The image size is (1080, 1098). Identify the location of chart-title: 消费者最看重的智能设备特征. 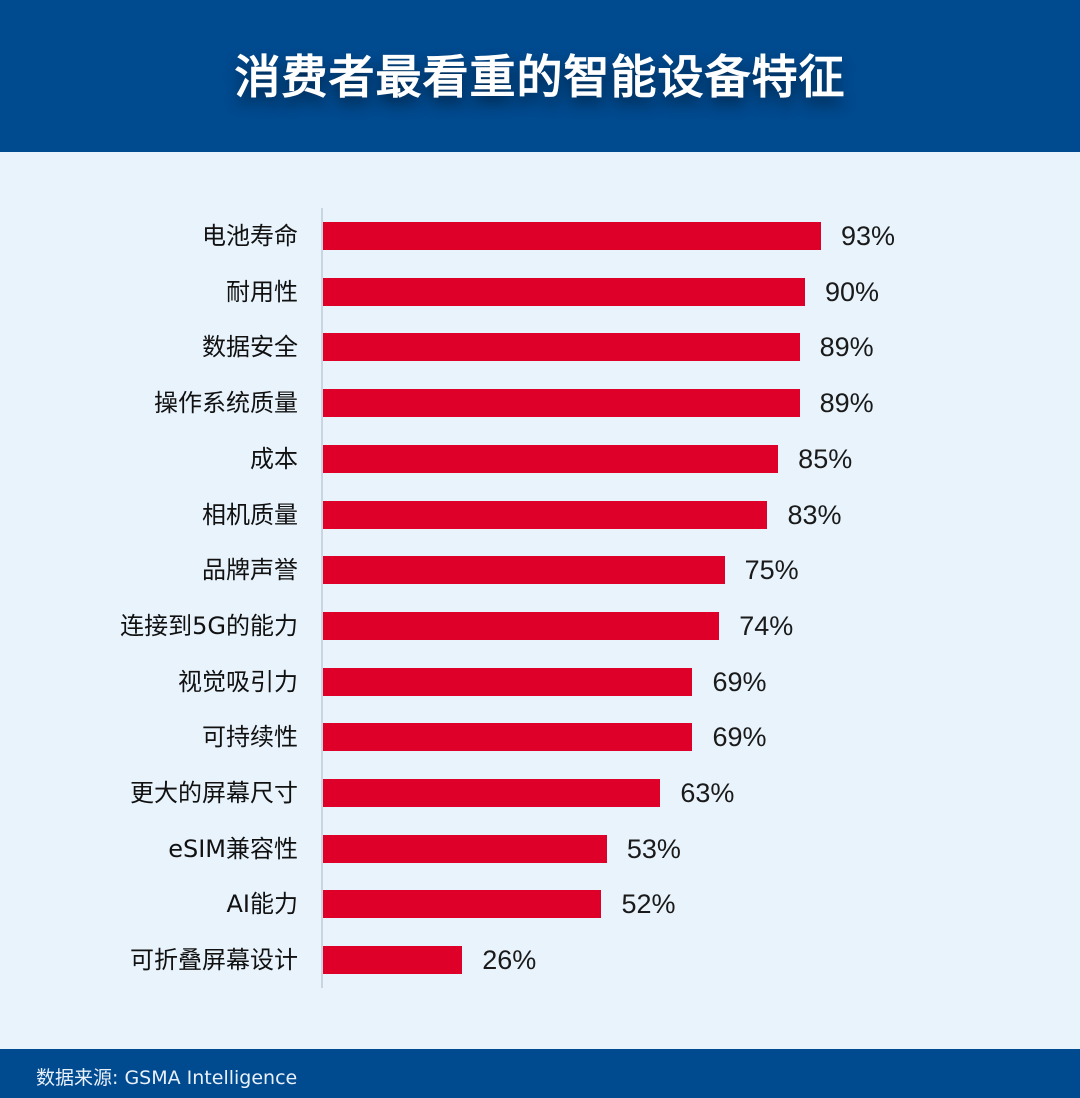
(540, 77).